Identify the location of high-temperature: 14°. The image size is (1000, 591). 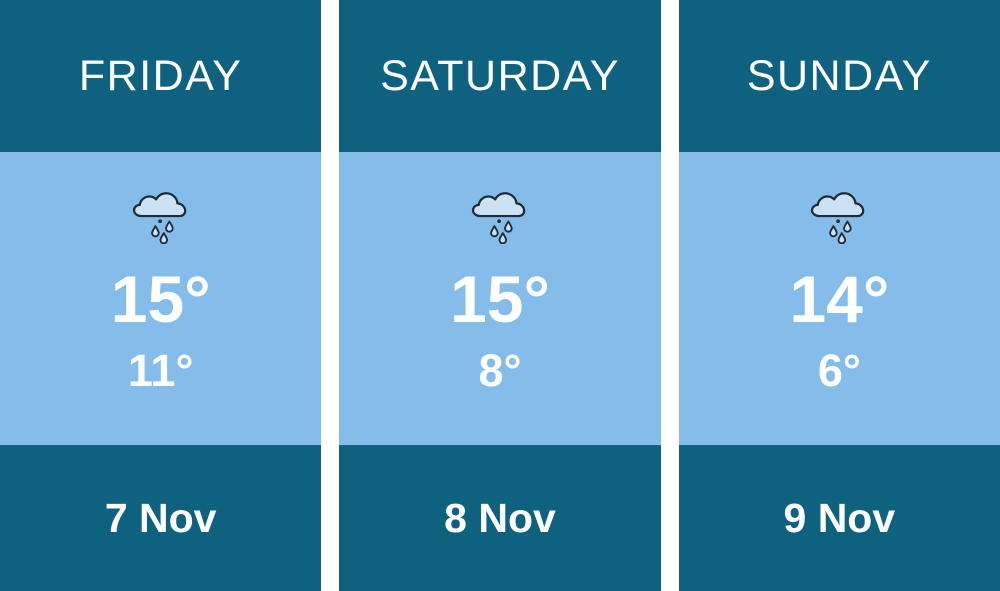
(839, 299).